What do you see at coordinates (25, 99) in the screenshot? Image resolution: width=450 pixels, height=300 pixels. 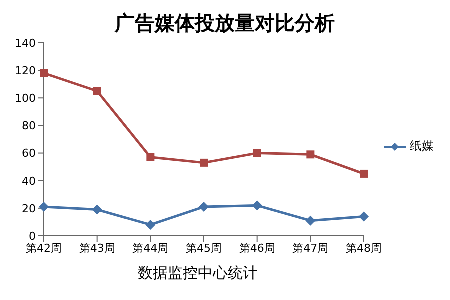 I see `y-tick-label: 100` at bounding box center [25, 99].